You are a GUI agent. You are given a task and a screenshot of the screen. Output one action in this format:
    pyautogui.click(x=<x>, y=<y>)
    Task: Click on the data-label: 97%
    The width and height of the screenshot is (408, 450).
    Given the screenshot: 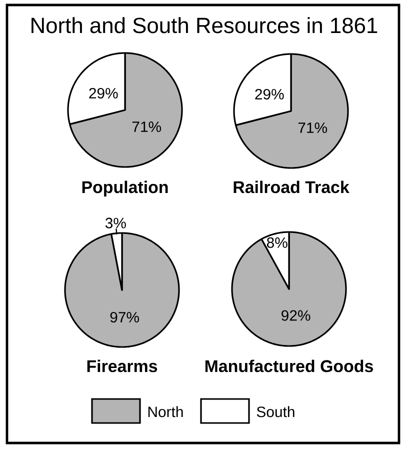 What is the action you would take?
    pyautogui.click(x=124, y=317)
    